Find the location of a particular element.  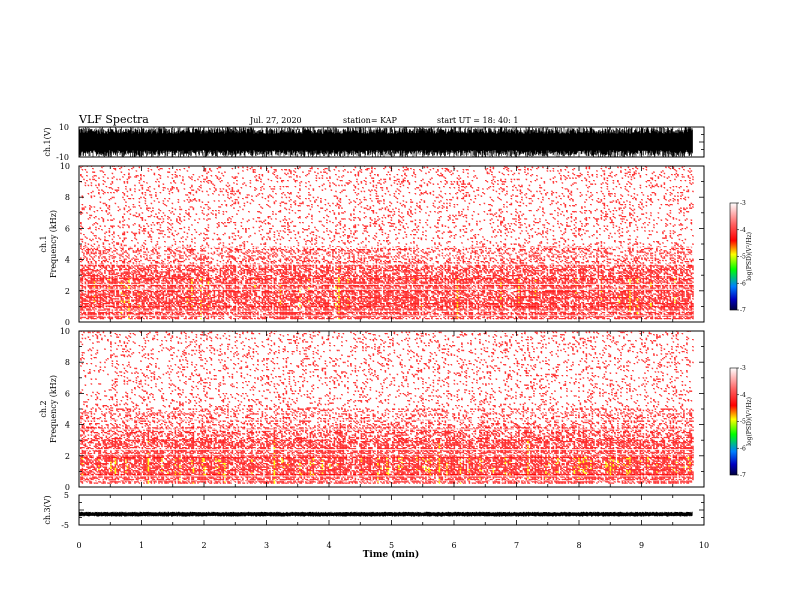

x-tick-label: 0 is located at coordinates (78, 545).